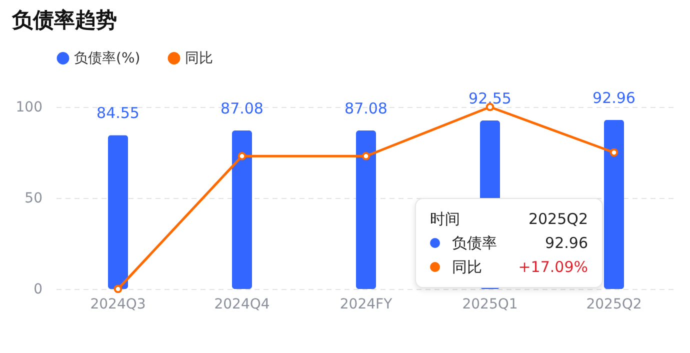  I want to click on annotation: 同比, so click(467, 267).